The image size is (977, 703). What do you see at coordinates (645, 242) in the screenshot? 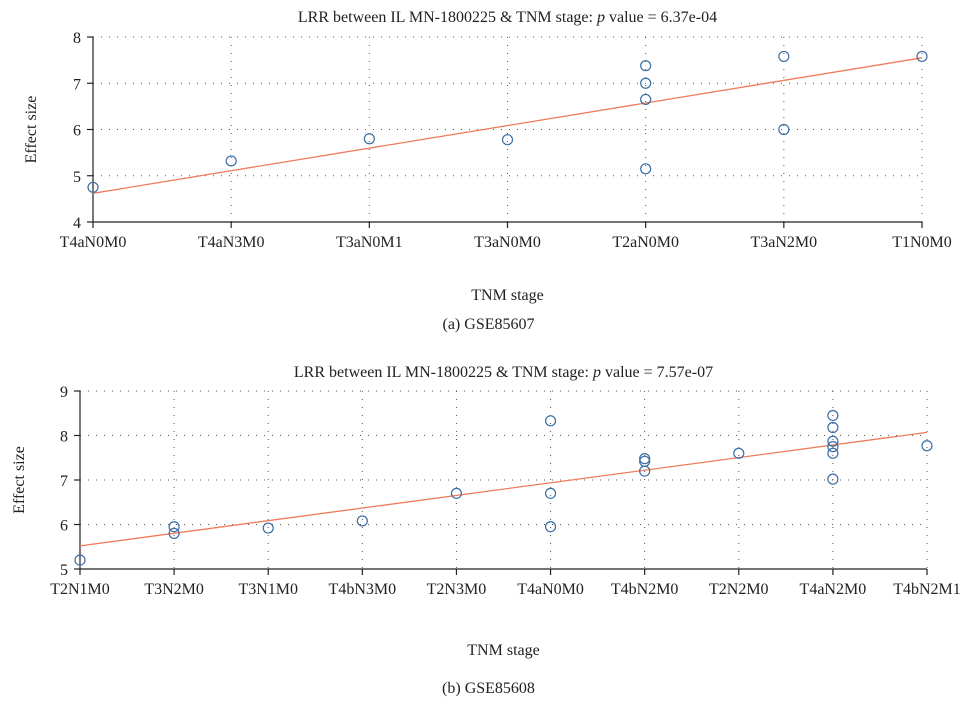
I see `x-tick-label: T2aN0M0` at bounding box center [645, 242].